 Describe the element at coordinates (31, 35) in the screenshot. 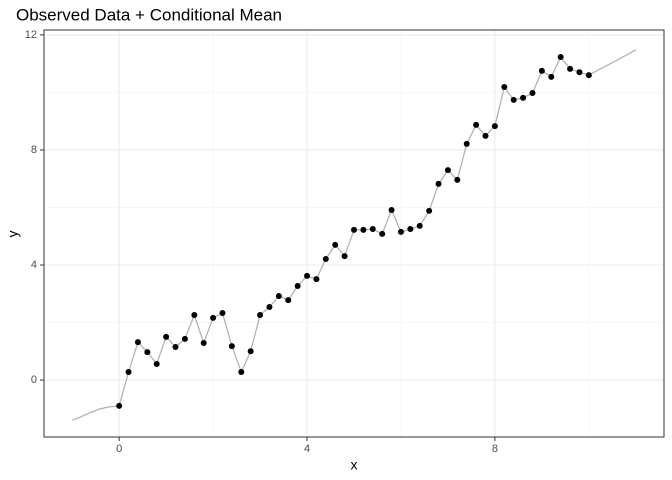

I see `y-tick-label: 12` at that location.